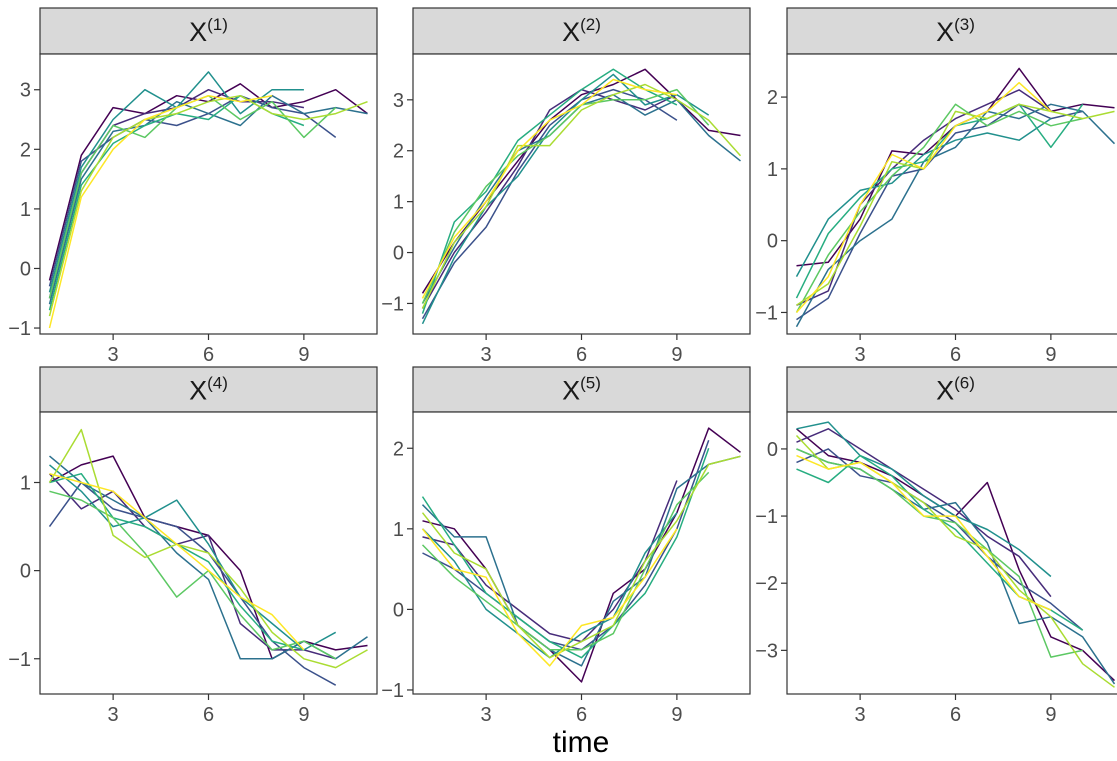 The image size is (1117, 761). Describe the element at coordinates (766, 584) in the screenshot. I see `y-tick-label: −2` at that location.